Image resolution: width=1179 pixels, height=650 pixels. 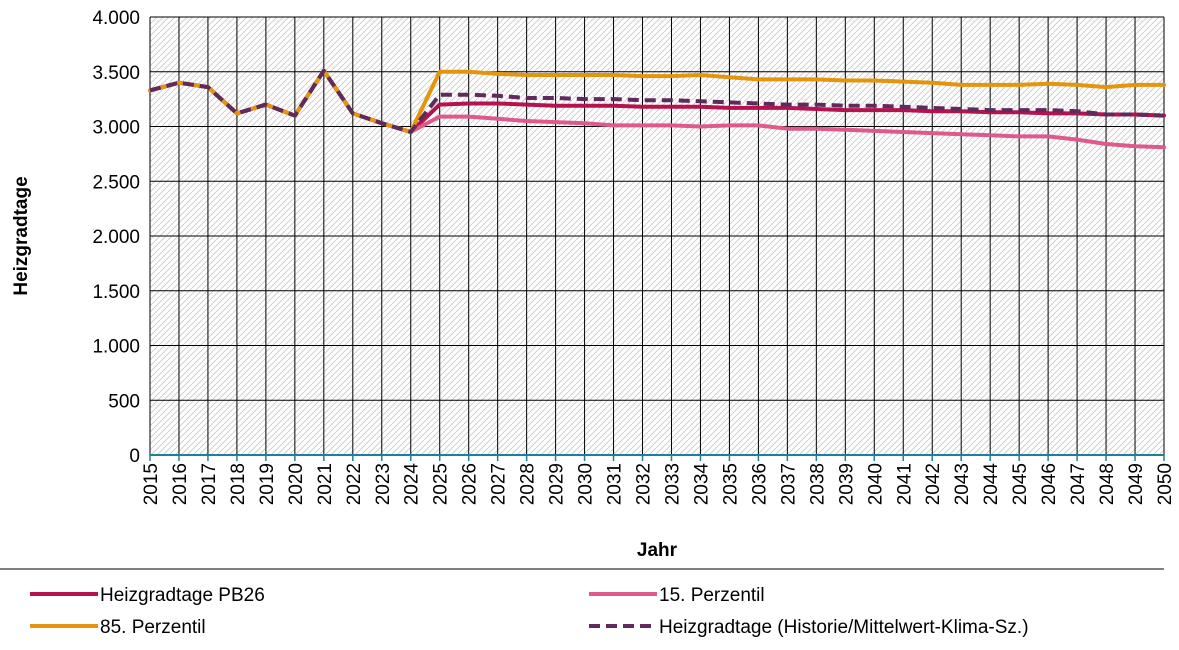 What do you see at coordinates (846, 484) in the screenshot?
I see `x-tick-label: 2039` at bounding box center [846, 484].